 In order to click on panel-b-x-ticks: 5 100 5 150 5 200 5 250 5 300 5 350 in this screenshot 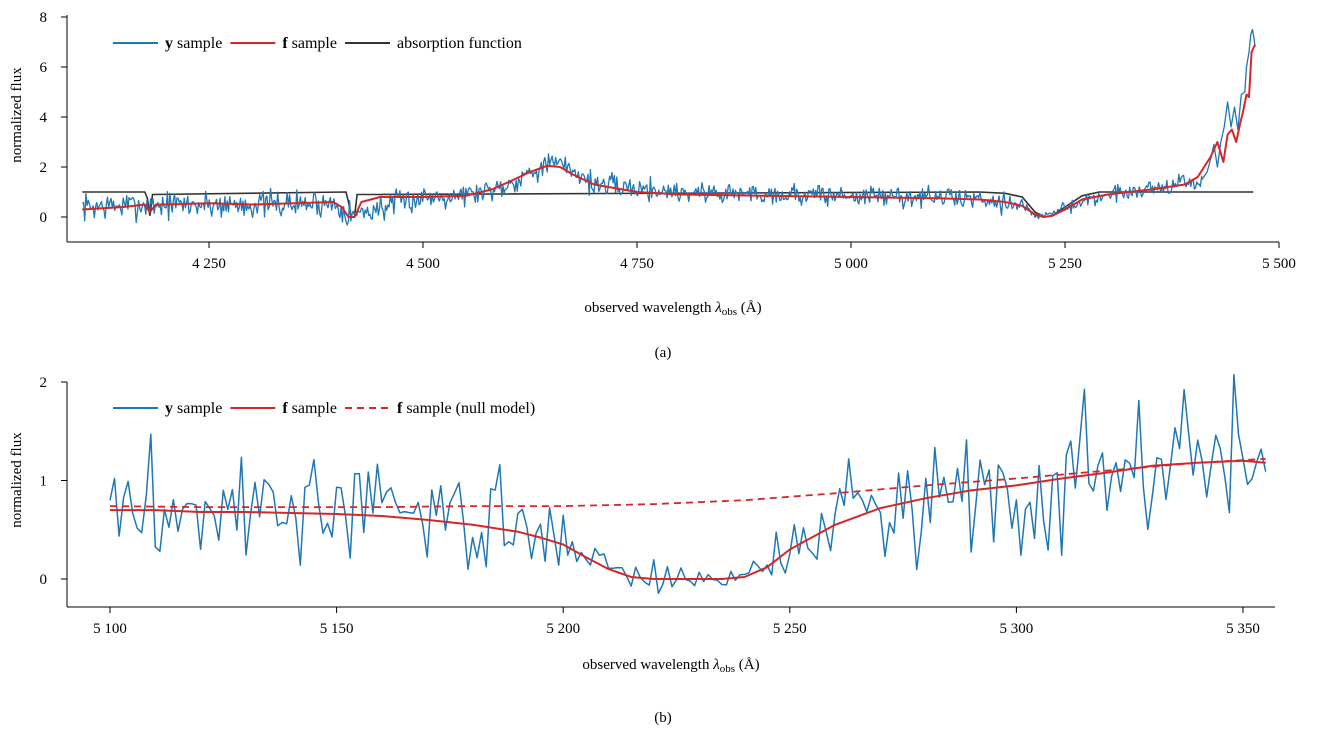, I will do `click(676, 622)`.